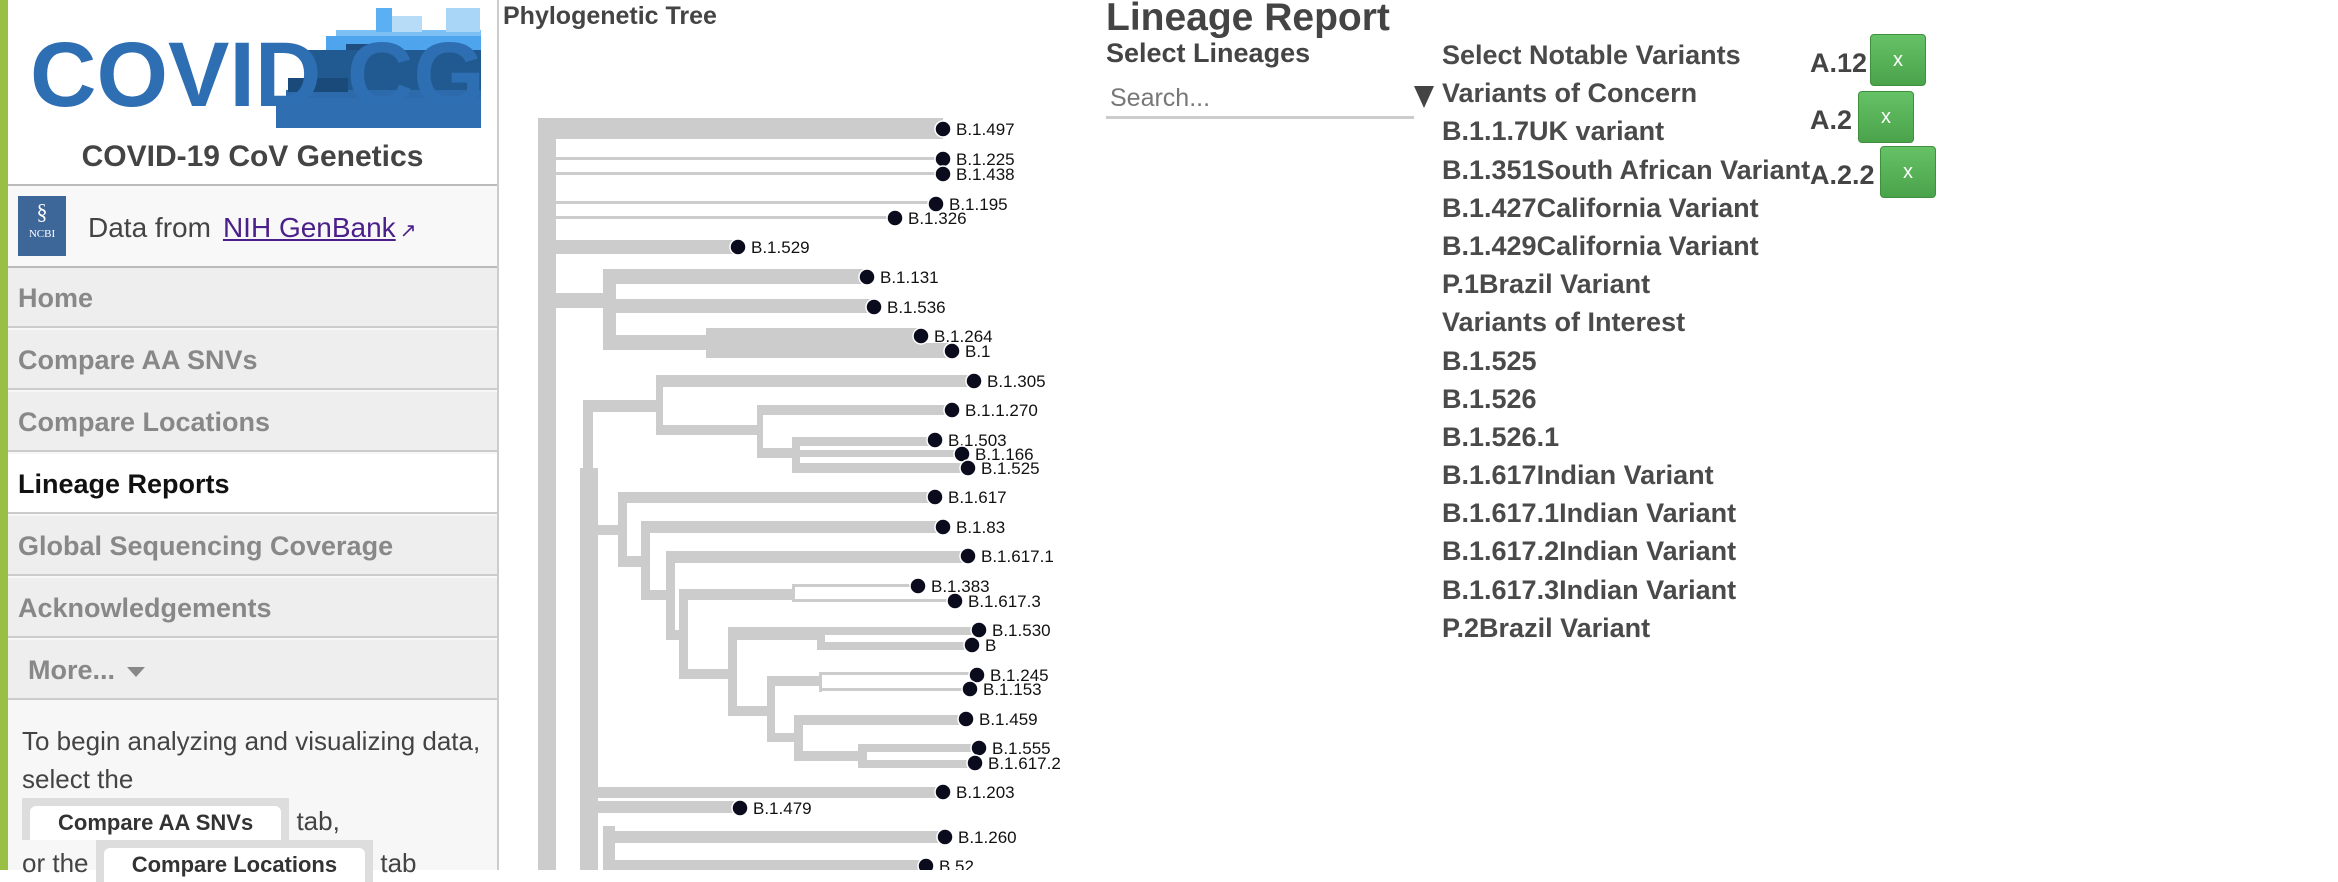 The width and height of the screenshot is (2338, 882). I want to click on tree-leaf: B.1.225, so click(974, 159).